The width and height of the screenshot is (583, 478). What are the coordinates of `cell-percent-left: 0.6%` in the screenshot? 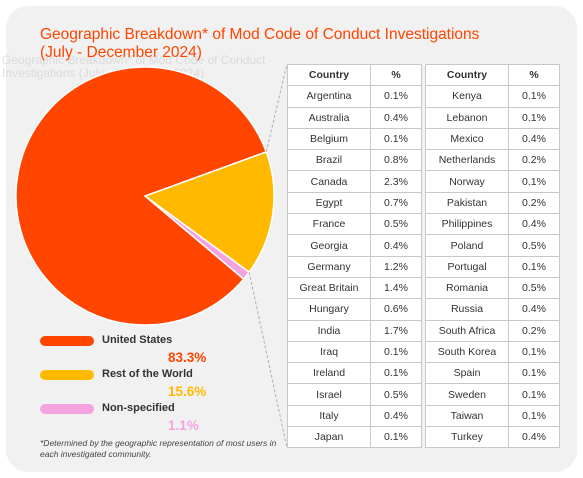 It's located at (396, 309).